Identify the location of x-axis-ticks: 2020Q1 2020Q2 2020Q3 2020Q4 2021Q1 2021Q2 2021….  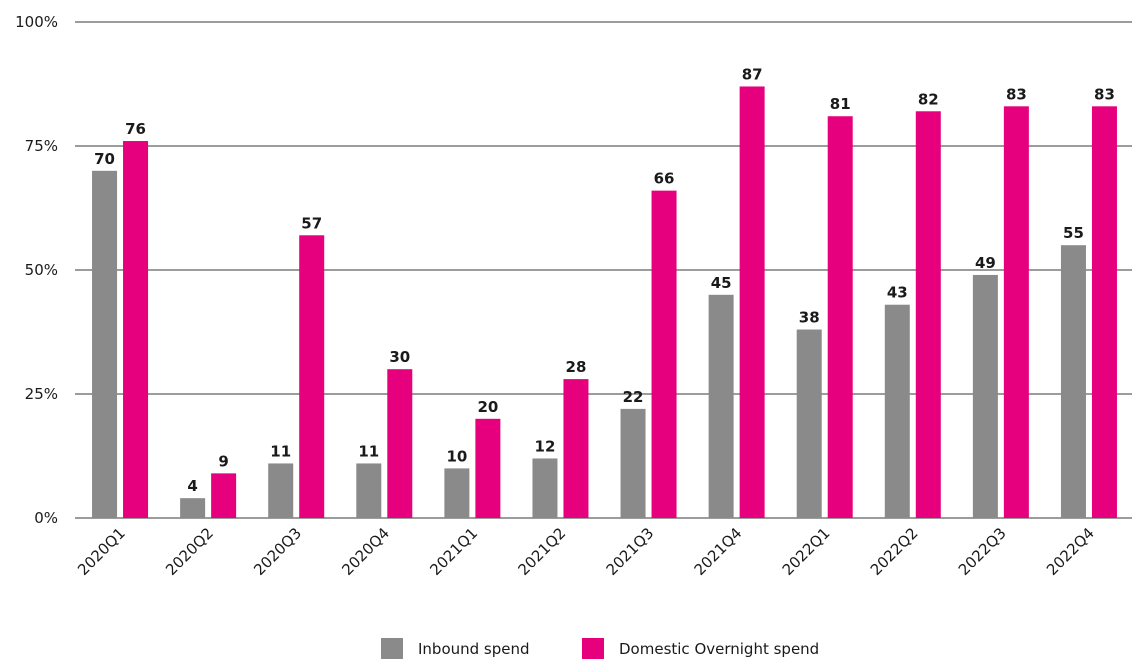
(586, 551).